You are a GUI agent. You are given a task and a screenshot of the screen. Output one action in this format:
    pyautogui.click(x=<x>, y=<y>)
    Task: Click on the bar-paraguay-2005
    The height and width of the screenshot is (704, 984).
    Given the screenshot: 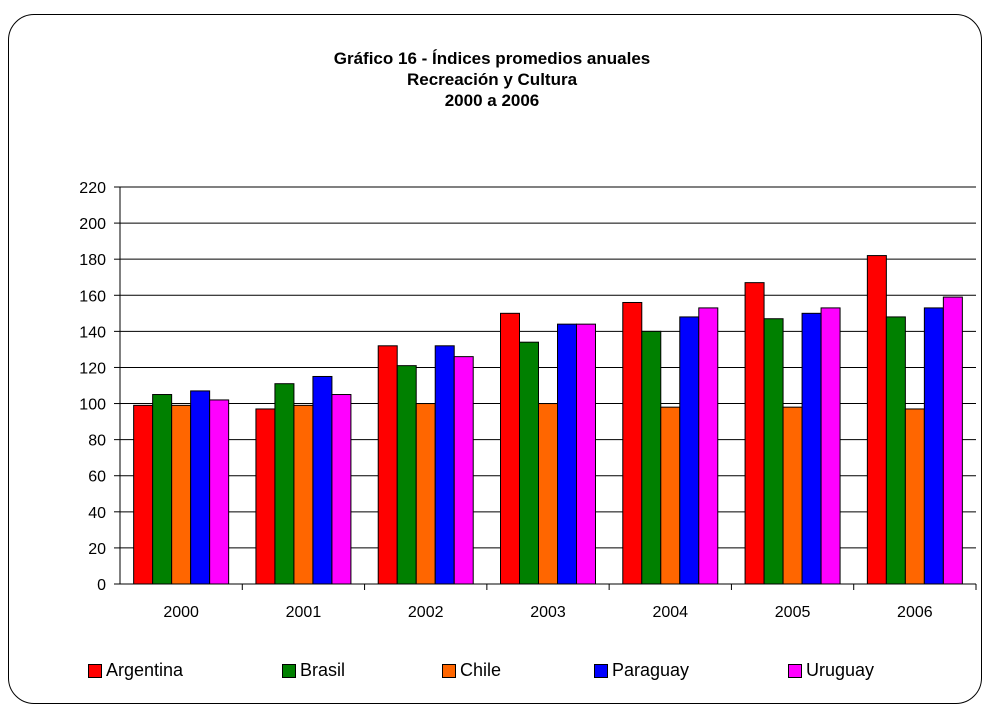 What is the action you would take?
    pyautogui.click(x=811, y=448)
    